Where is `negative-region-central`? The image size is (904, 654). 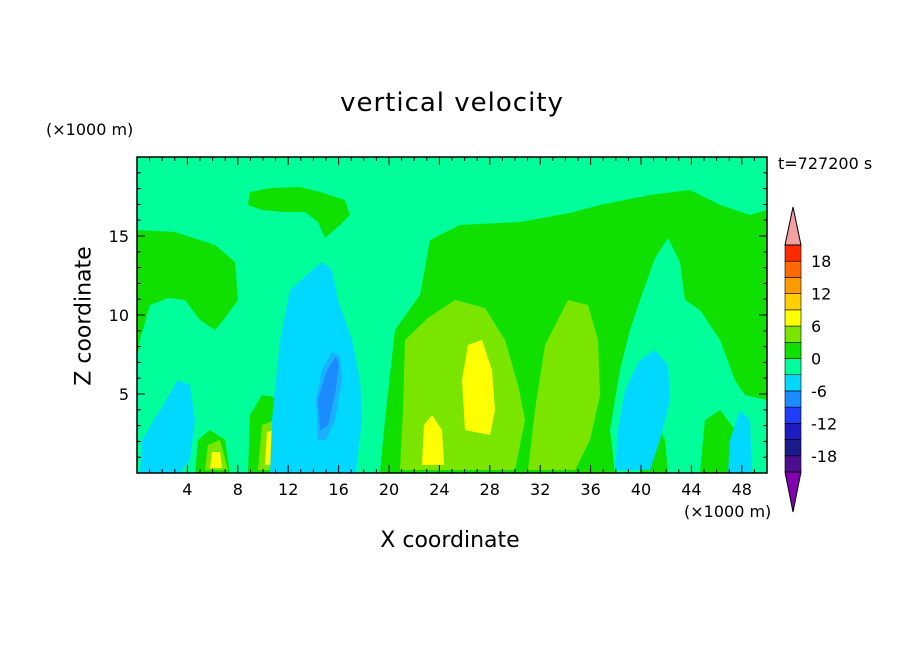
negative-region-central is located at coordinates (316, 367).